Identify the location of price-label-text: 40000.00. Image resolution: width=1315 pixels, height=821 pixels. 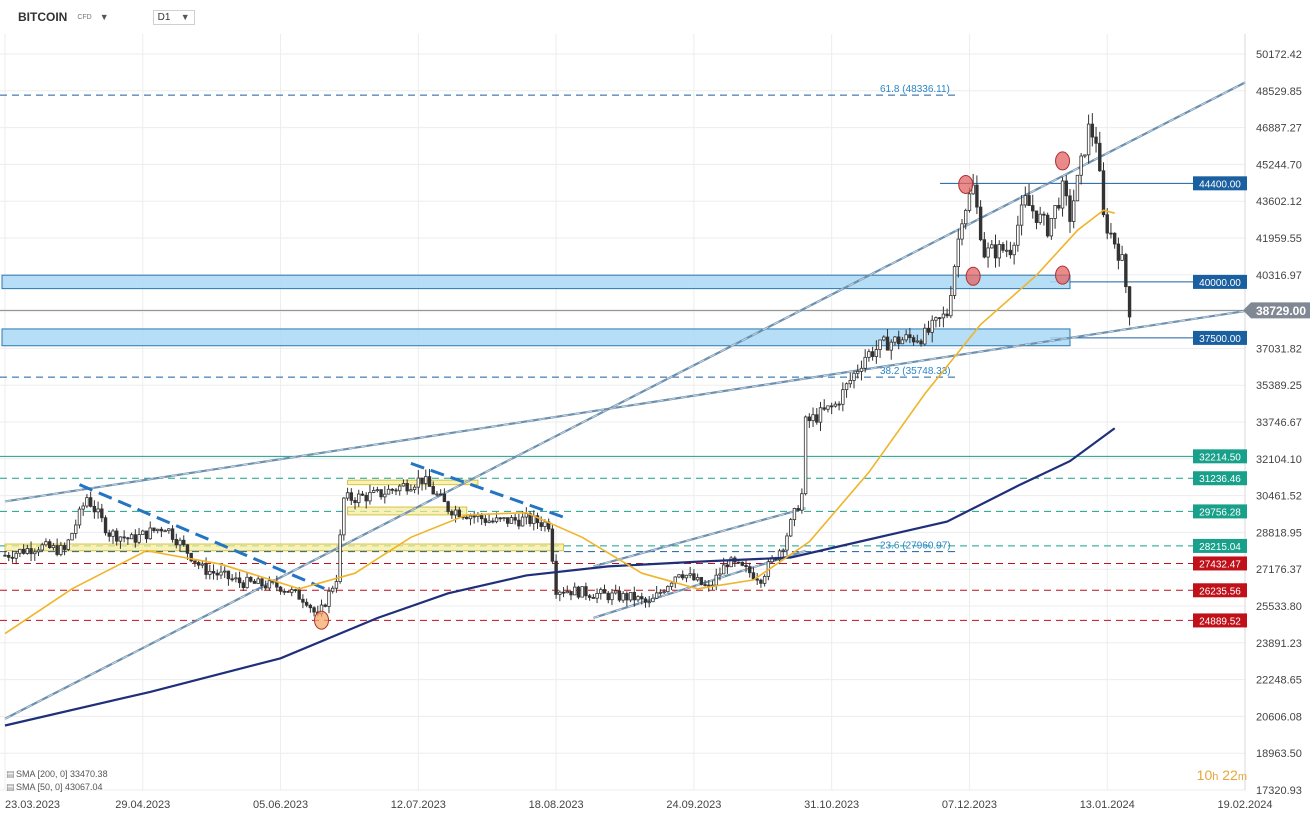
(1220, 283).